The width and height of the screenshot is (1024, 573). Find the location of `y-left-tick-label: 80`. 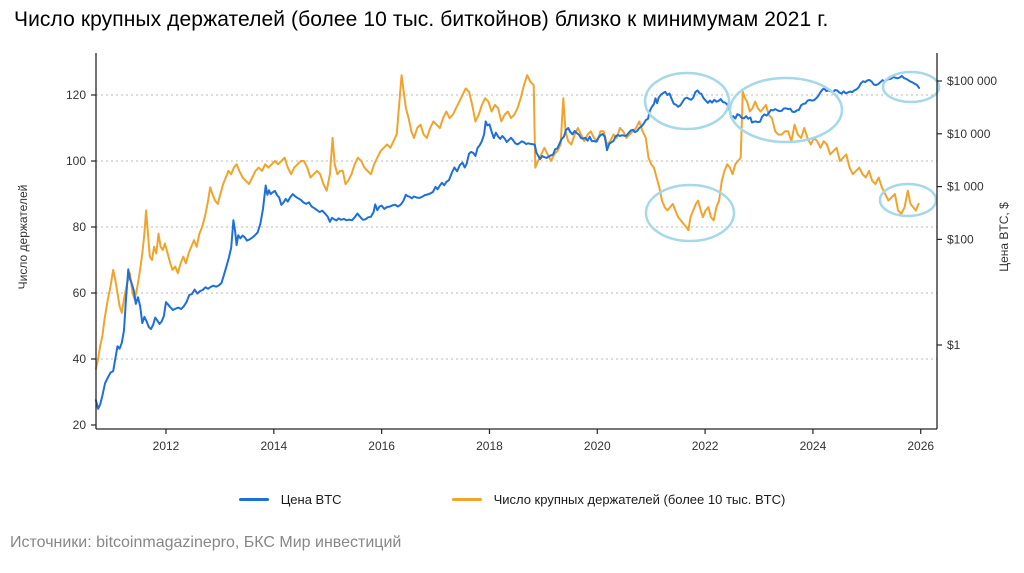

y-left-tick-label: 80 is located at coordinates (80, 227).